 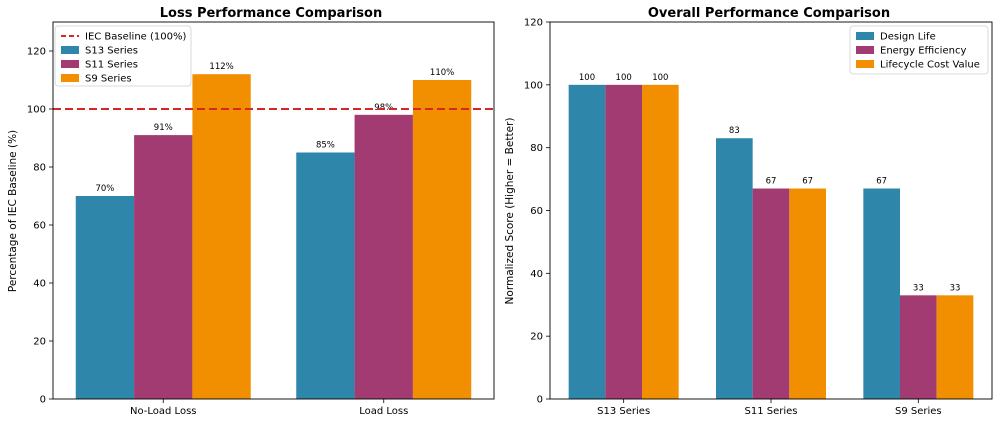 What do you see at coordinates (274, 128) in the screenshot?
I see `data-labels: 70% 91% 112% 85% 98% 110%` at bounding box center [274, 128].